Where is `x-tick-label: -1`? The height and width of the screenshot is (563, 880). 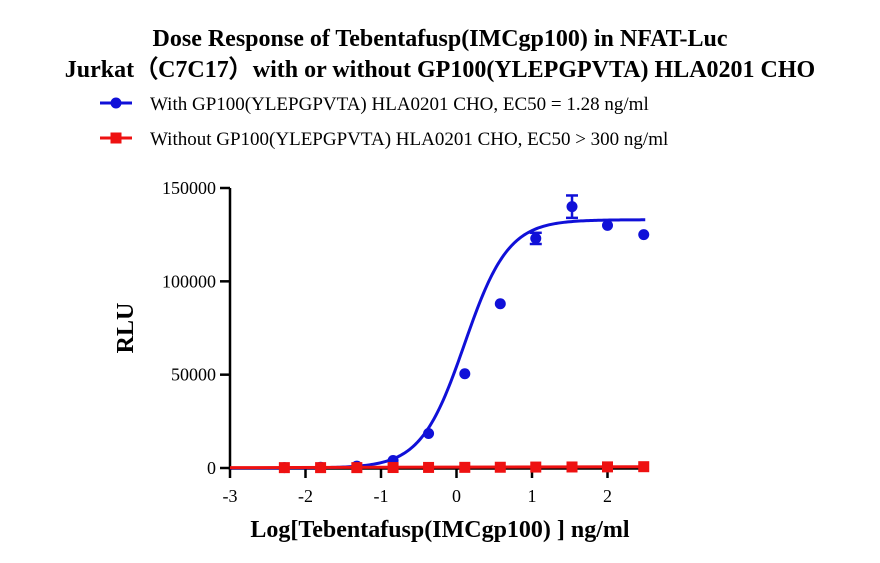
x-tick-label: -1 is located at coordinates (381, 496).